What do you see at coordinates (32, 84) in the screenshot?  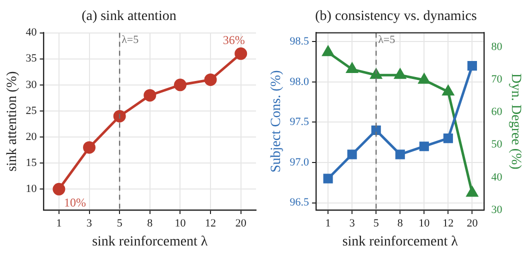 I see `y-tick-label: 30` at bounding box center [32, 84].